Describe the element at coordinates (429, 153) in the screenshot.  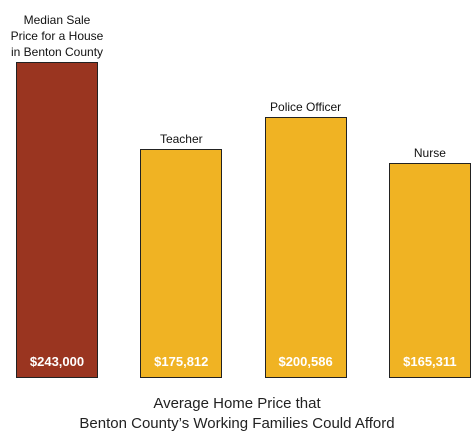
I see `category-label: Nurse` at that location.